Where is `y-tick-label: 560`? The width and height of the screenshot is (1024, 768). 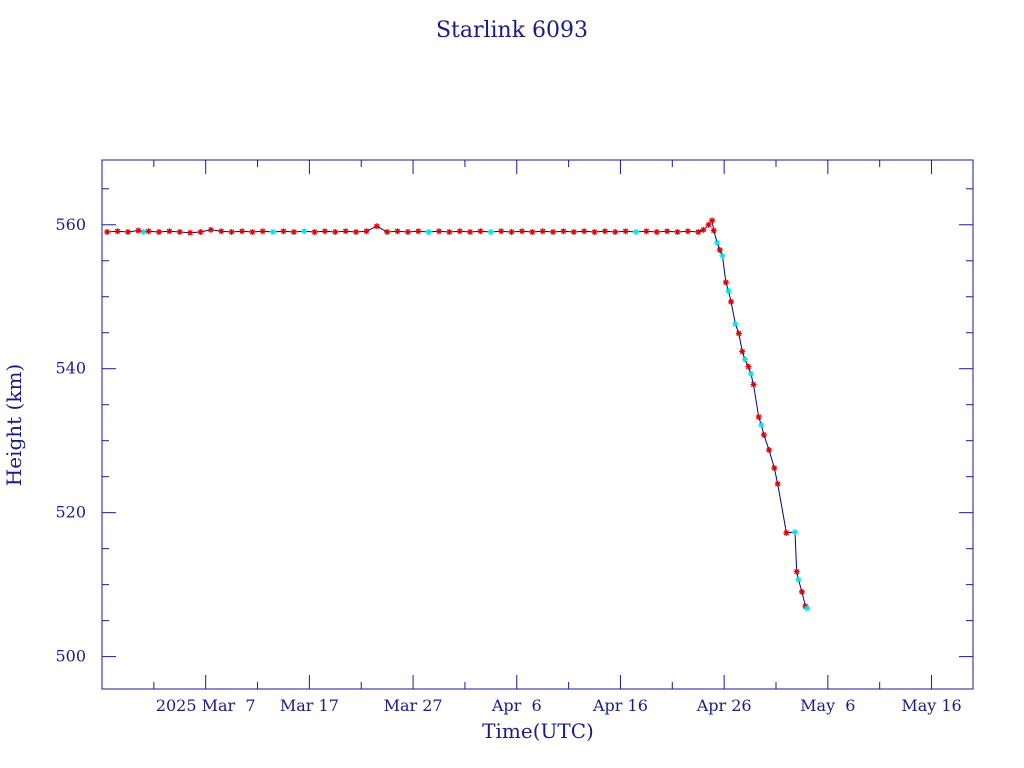
y-tick-label: 560 is located at coordinates (70, 224).